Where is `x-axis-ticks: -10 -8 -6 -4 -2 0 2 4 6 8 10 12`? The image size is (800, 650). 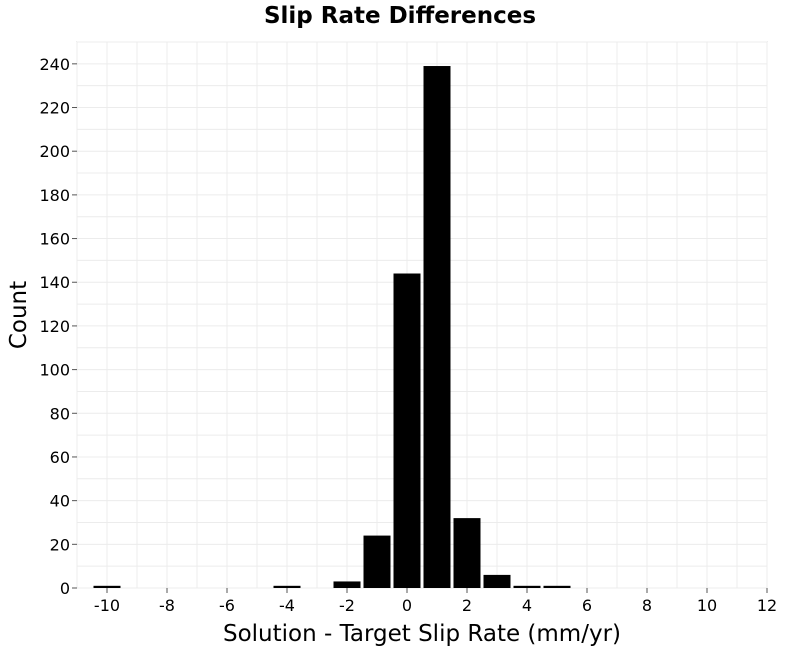 x-axis-ticks: -10 -8 -6 -4 -2 0 2 4 6 8 10 12 is located at coordinates (435, 601).